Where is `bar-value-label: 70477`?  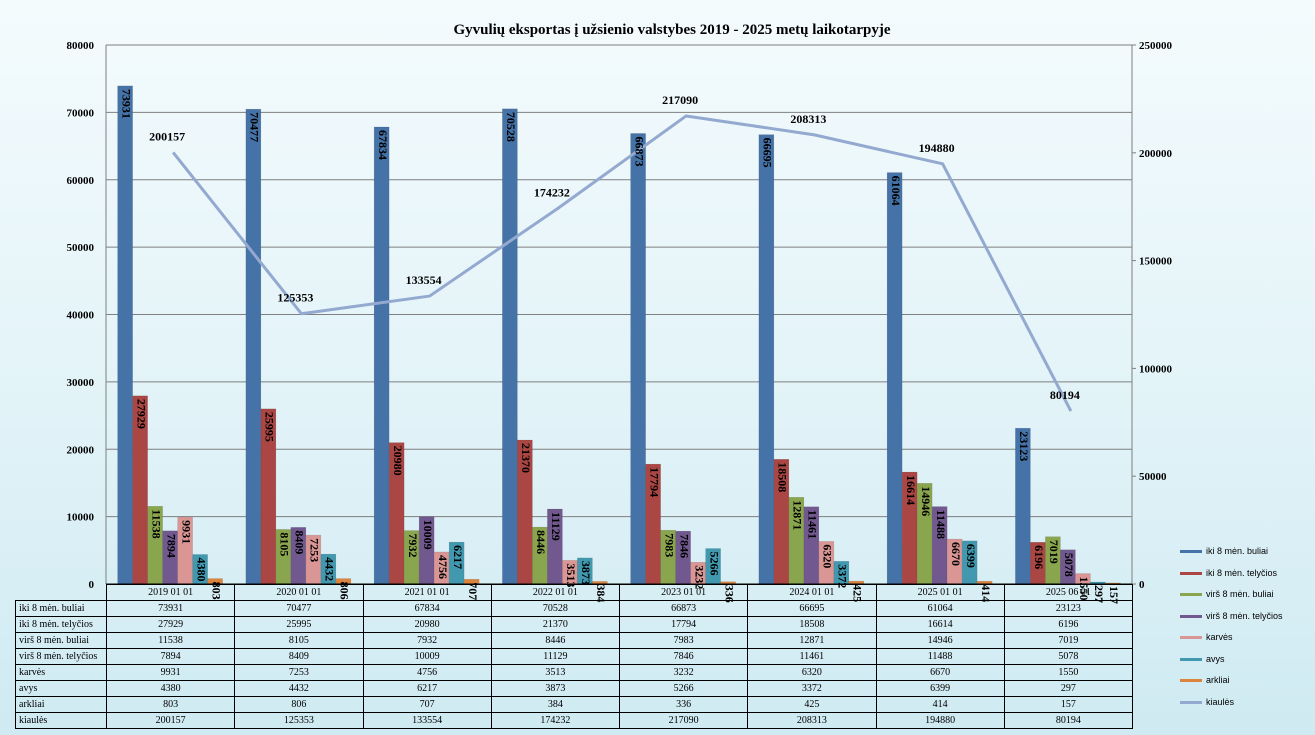
bar-value-label: 70477 is located at coordinates (255, 127).